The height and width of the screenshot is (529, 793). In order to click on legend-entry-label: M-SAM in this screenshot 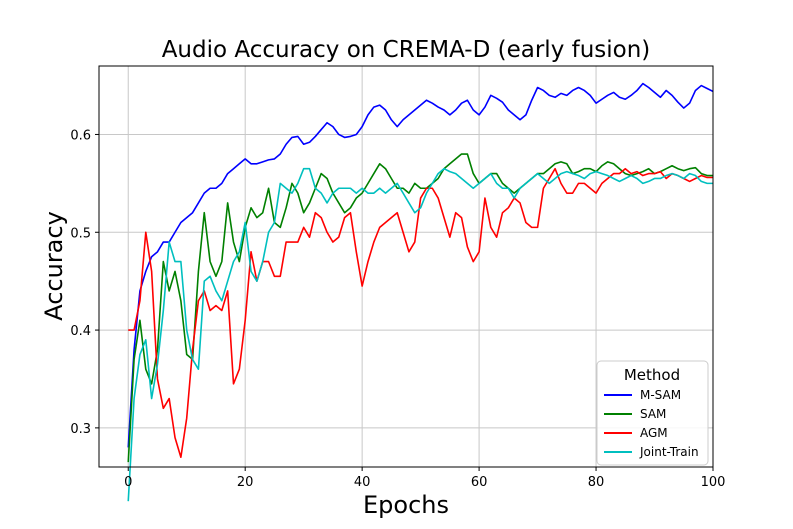, I will do `click(660, 395)`.